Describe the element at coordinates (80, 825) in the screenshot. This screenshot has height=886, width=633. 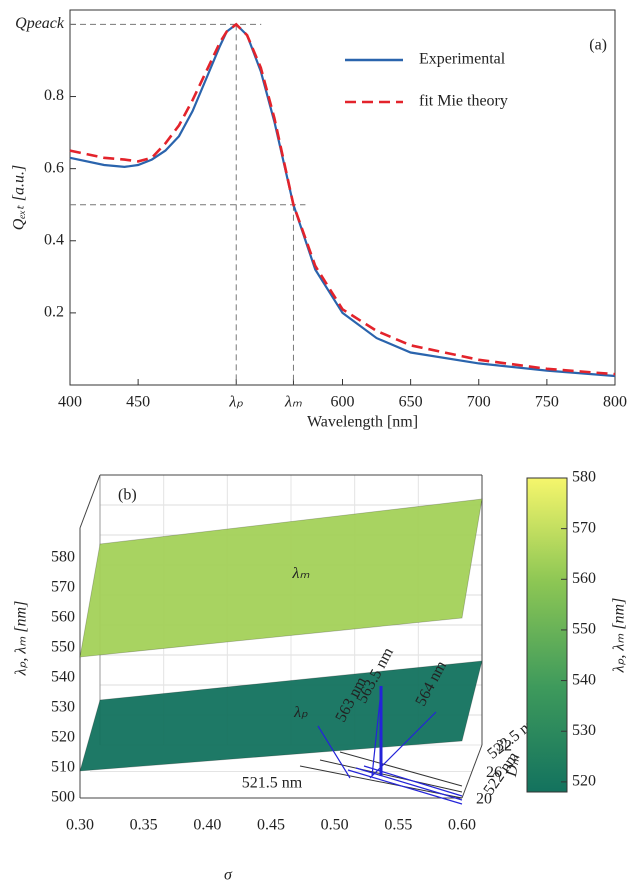
I see `x-tick-label: 0.30` at that location.